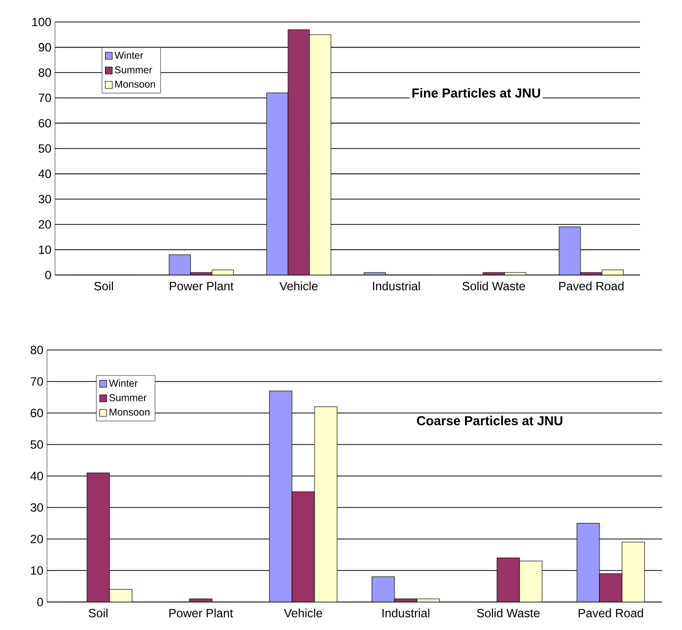 This screenshot has width=682, height=630. Describe the element at coordinates (489, 421) in the screenshot. I see `text: Coarse Particles at JNU` at that location.